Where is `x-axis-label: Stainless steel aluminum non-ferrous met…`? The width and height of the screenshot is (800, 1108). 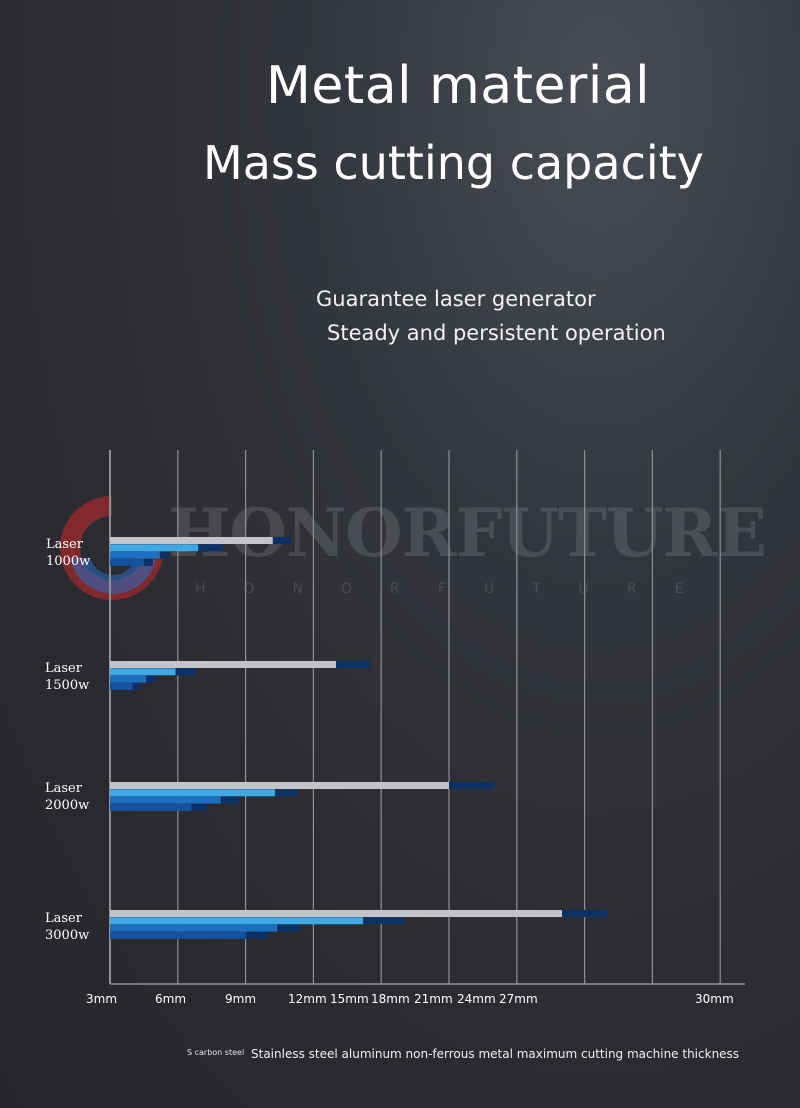
x-axis-label: Stainless steel aluminum non-ferrous met… is located at coordinates (495, 1054).